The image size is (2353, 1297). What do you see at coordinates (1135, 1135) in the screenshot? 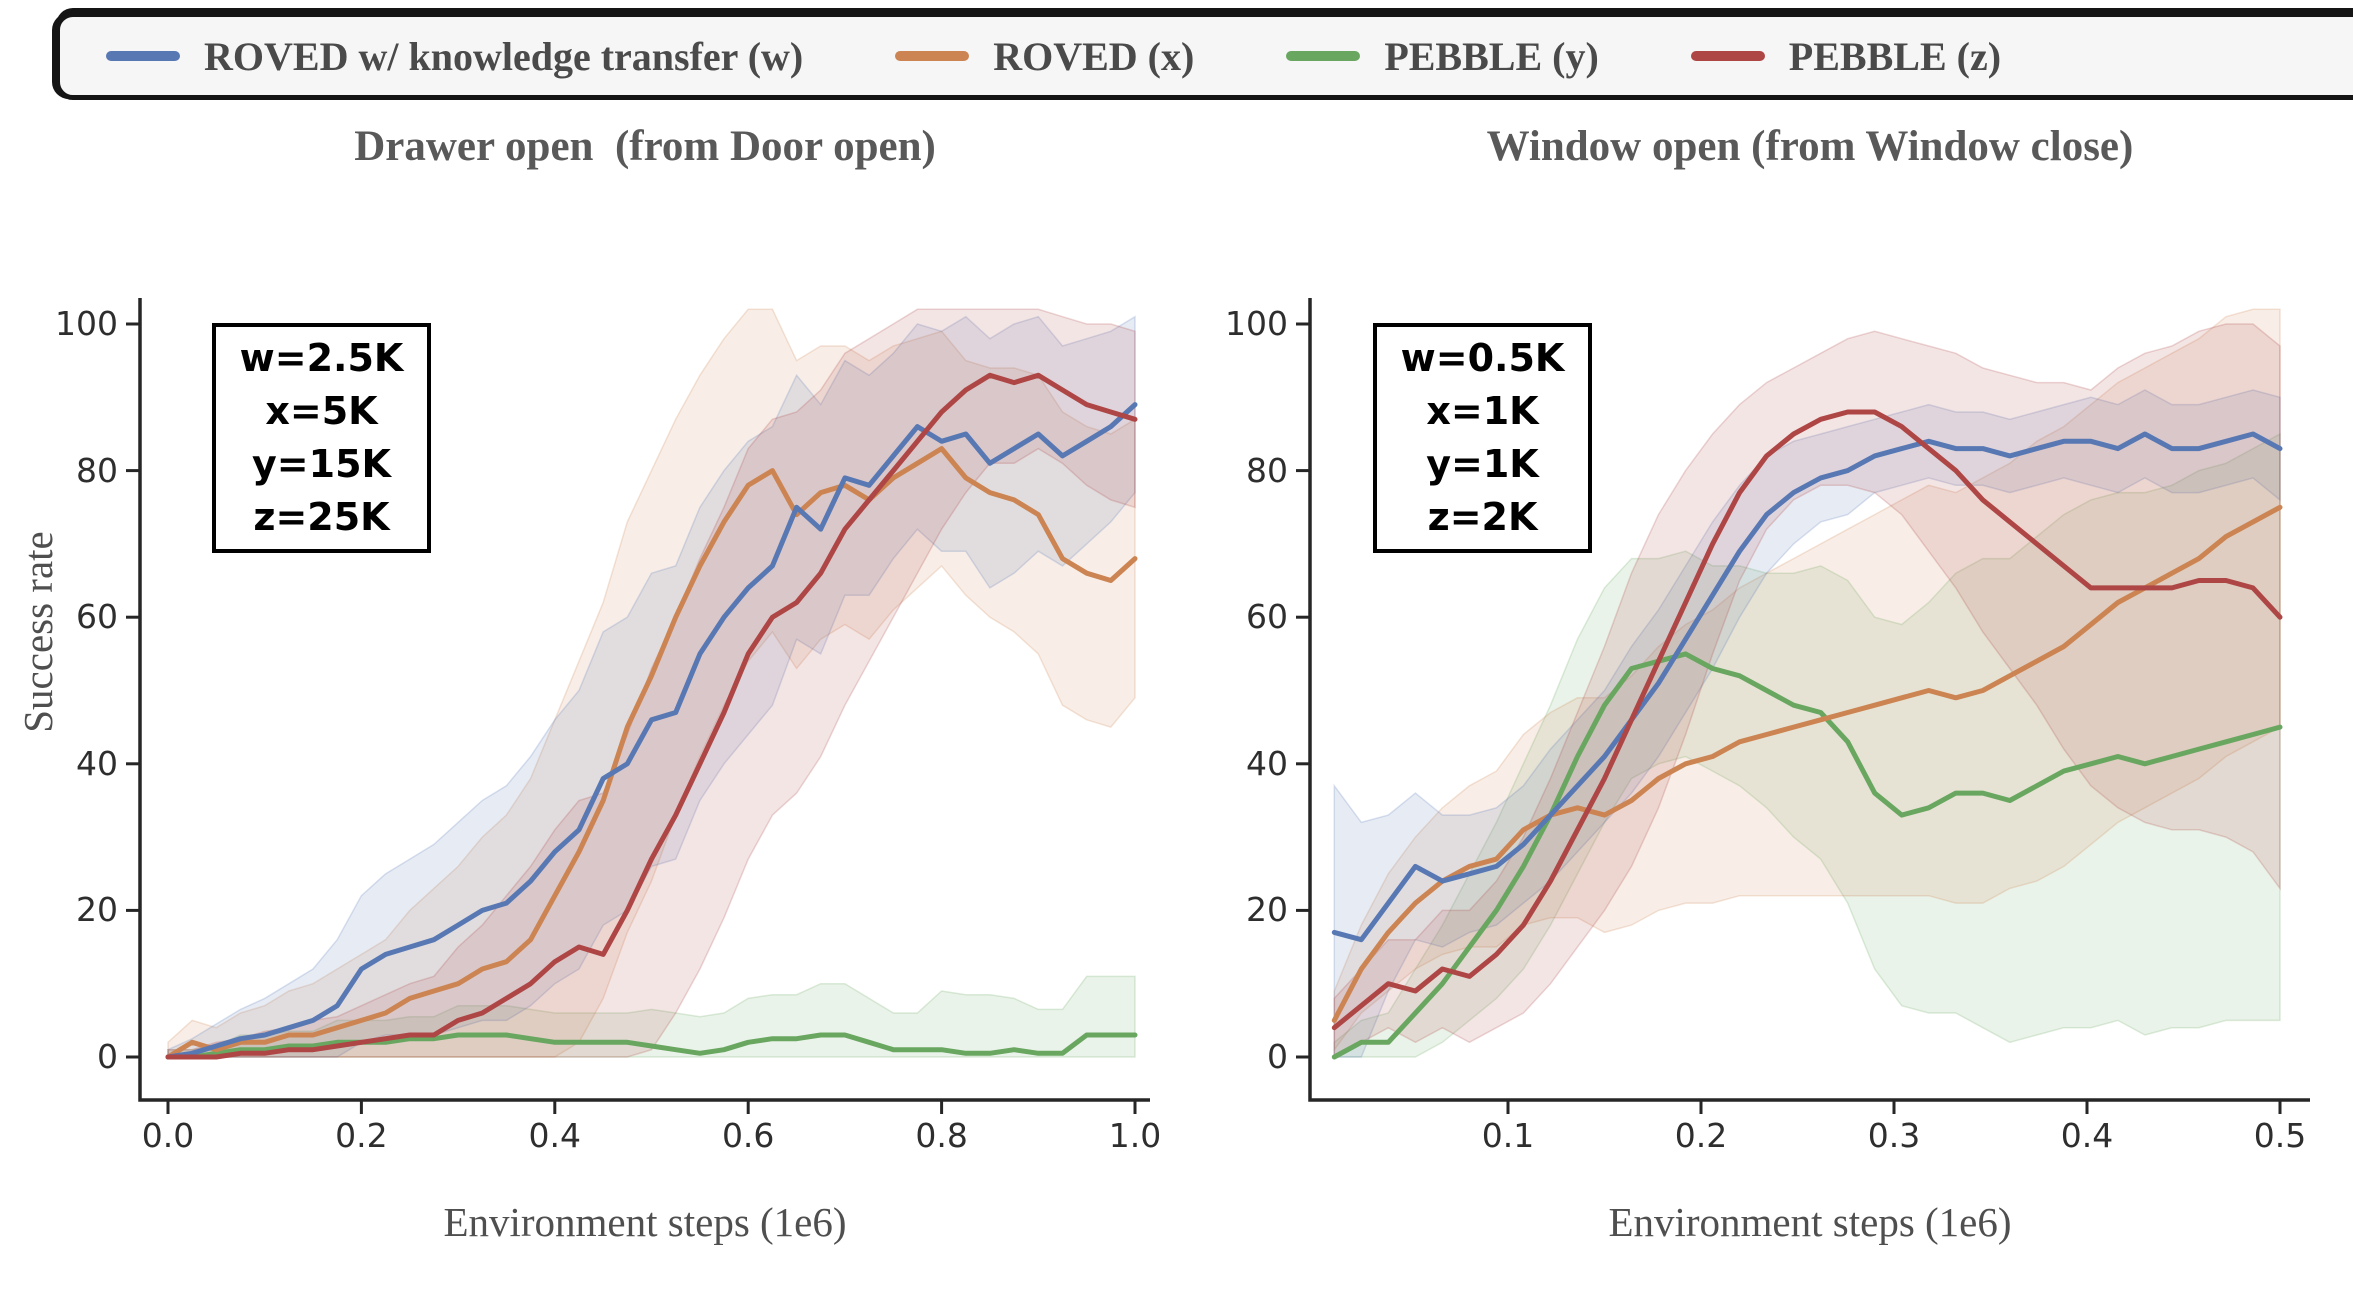
I see `x-tick-label: 1.0` at bounding box center [1135, 1135].